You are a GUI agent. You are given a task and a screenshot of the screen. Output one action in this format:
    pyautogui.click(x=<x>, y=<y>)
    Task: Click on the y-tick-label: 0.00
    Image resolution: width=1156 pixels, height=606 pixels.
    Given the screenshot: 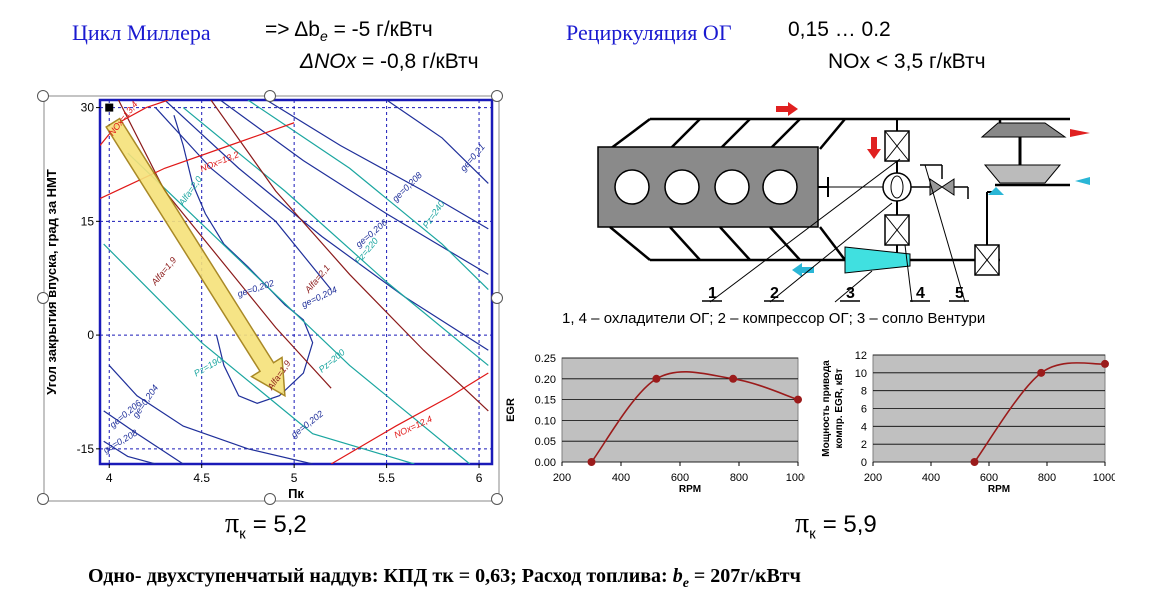 What is the action you would take?
    pyautogui.click(x=545, y=463)
    